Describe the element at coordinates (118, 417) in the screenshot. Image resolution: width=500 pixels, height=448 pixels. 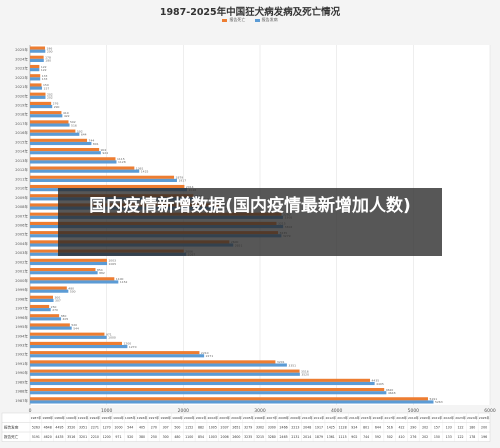
I see `table-header-cell: 1994年` at that location.